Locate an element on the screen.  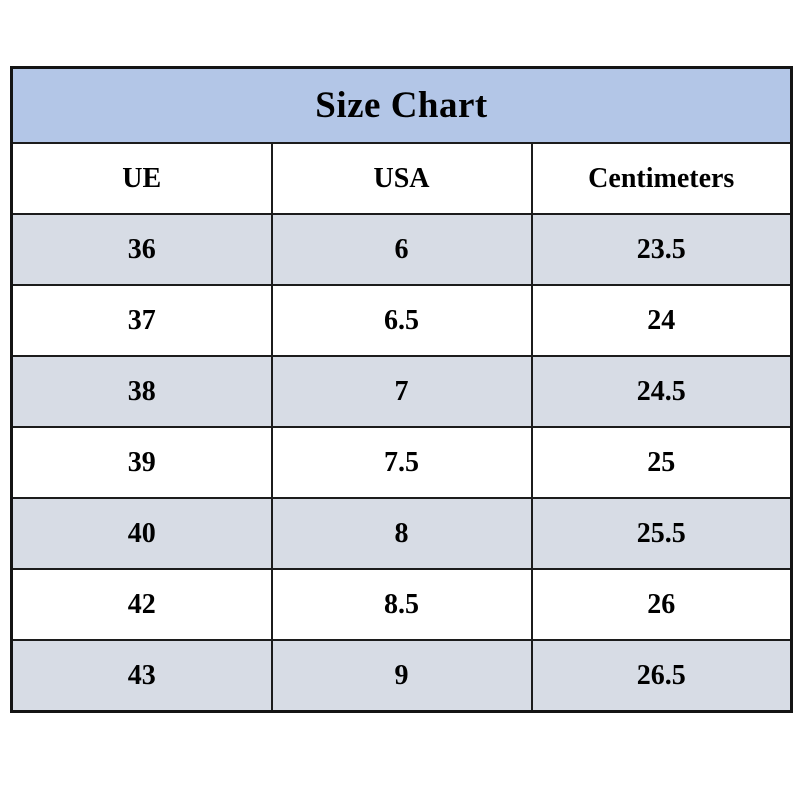
table-row: 38 7 24.5 is located at coordinates (401, 391).